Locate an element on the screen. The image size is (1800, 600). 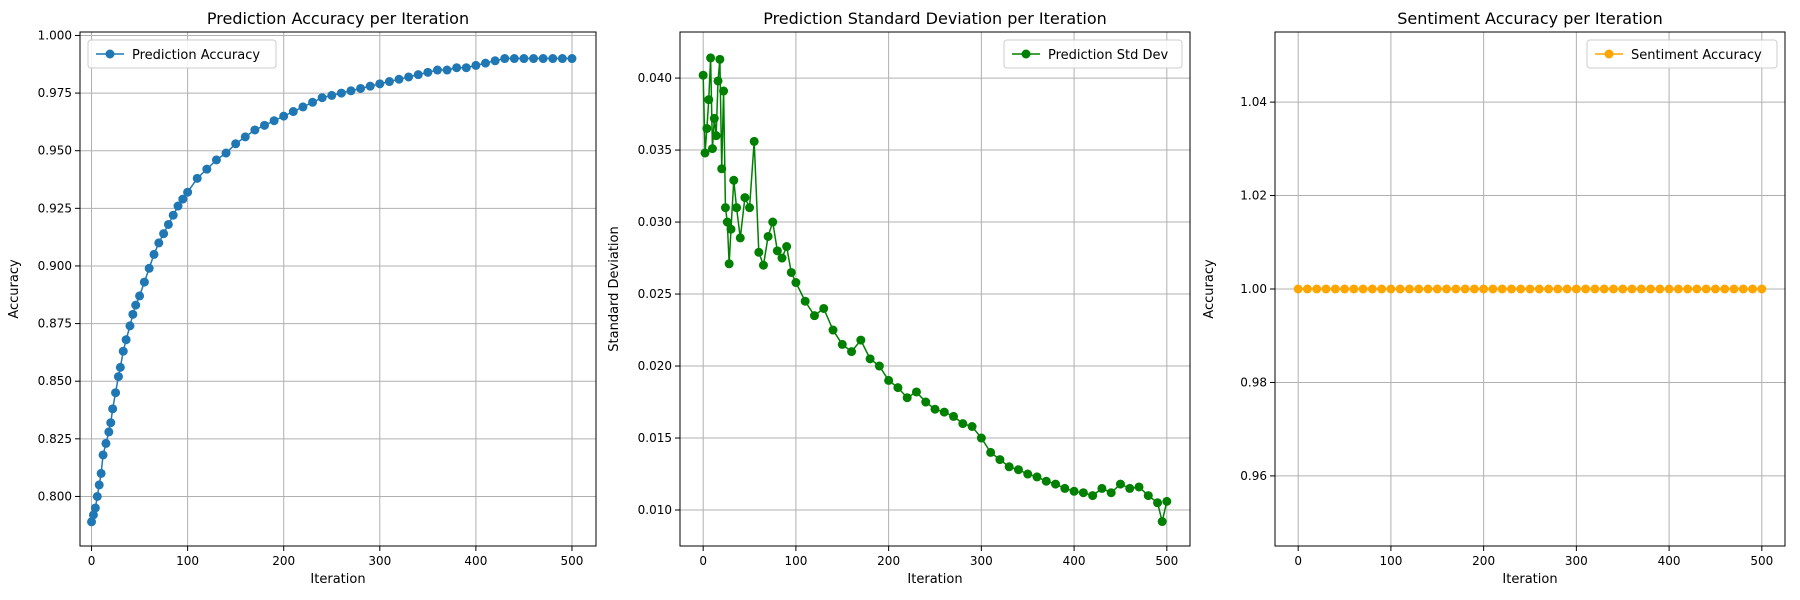
y-tick-label: 0.875 is located at coordinates (55, 324).